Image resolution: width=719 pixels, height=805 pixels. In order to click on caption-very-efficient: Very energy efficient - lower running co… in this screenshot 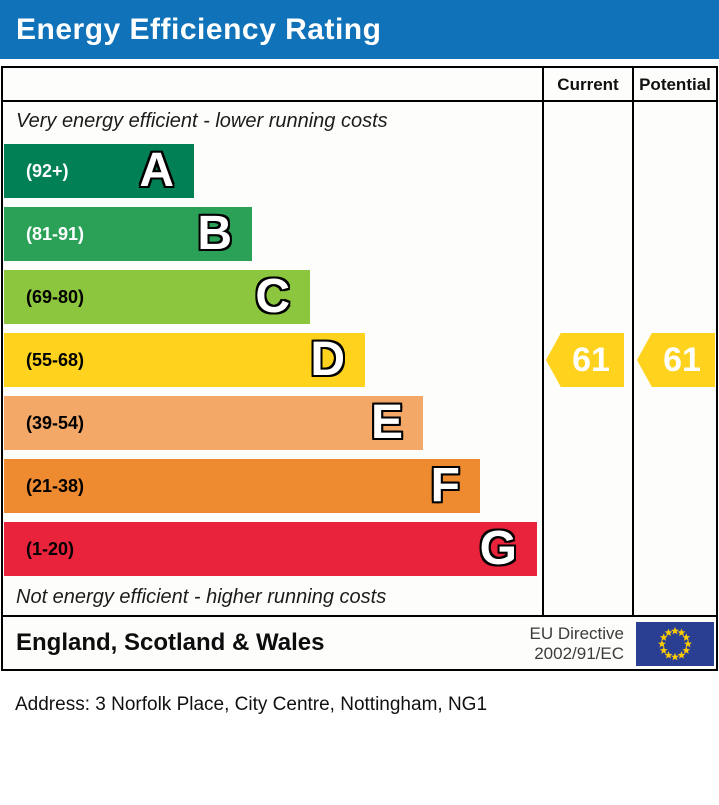, I will do `click(202, 121)`.